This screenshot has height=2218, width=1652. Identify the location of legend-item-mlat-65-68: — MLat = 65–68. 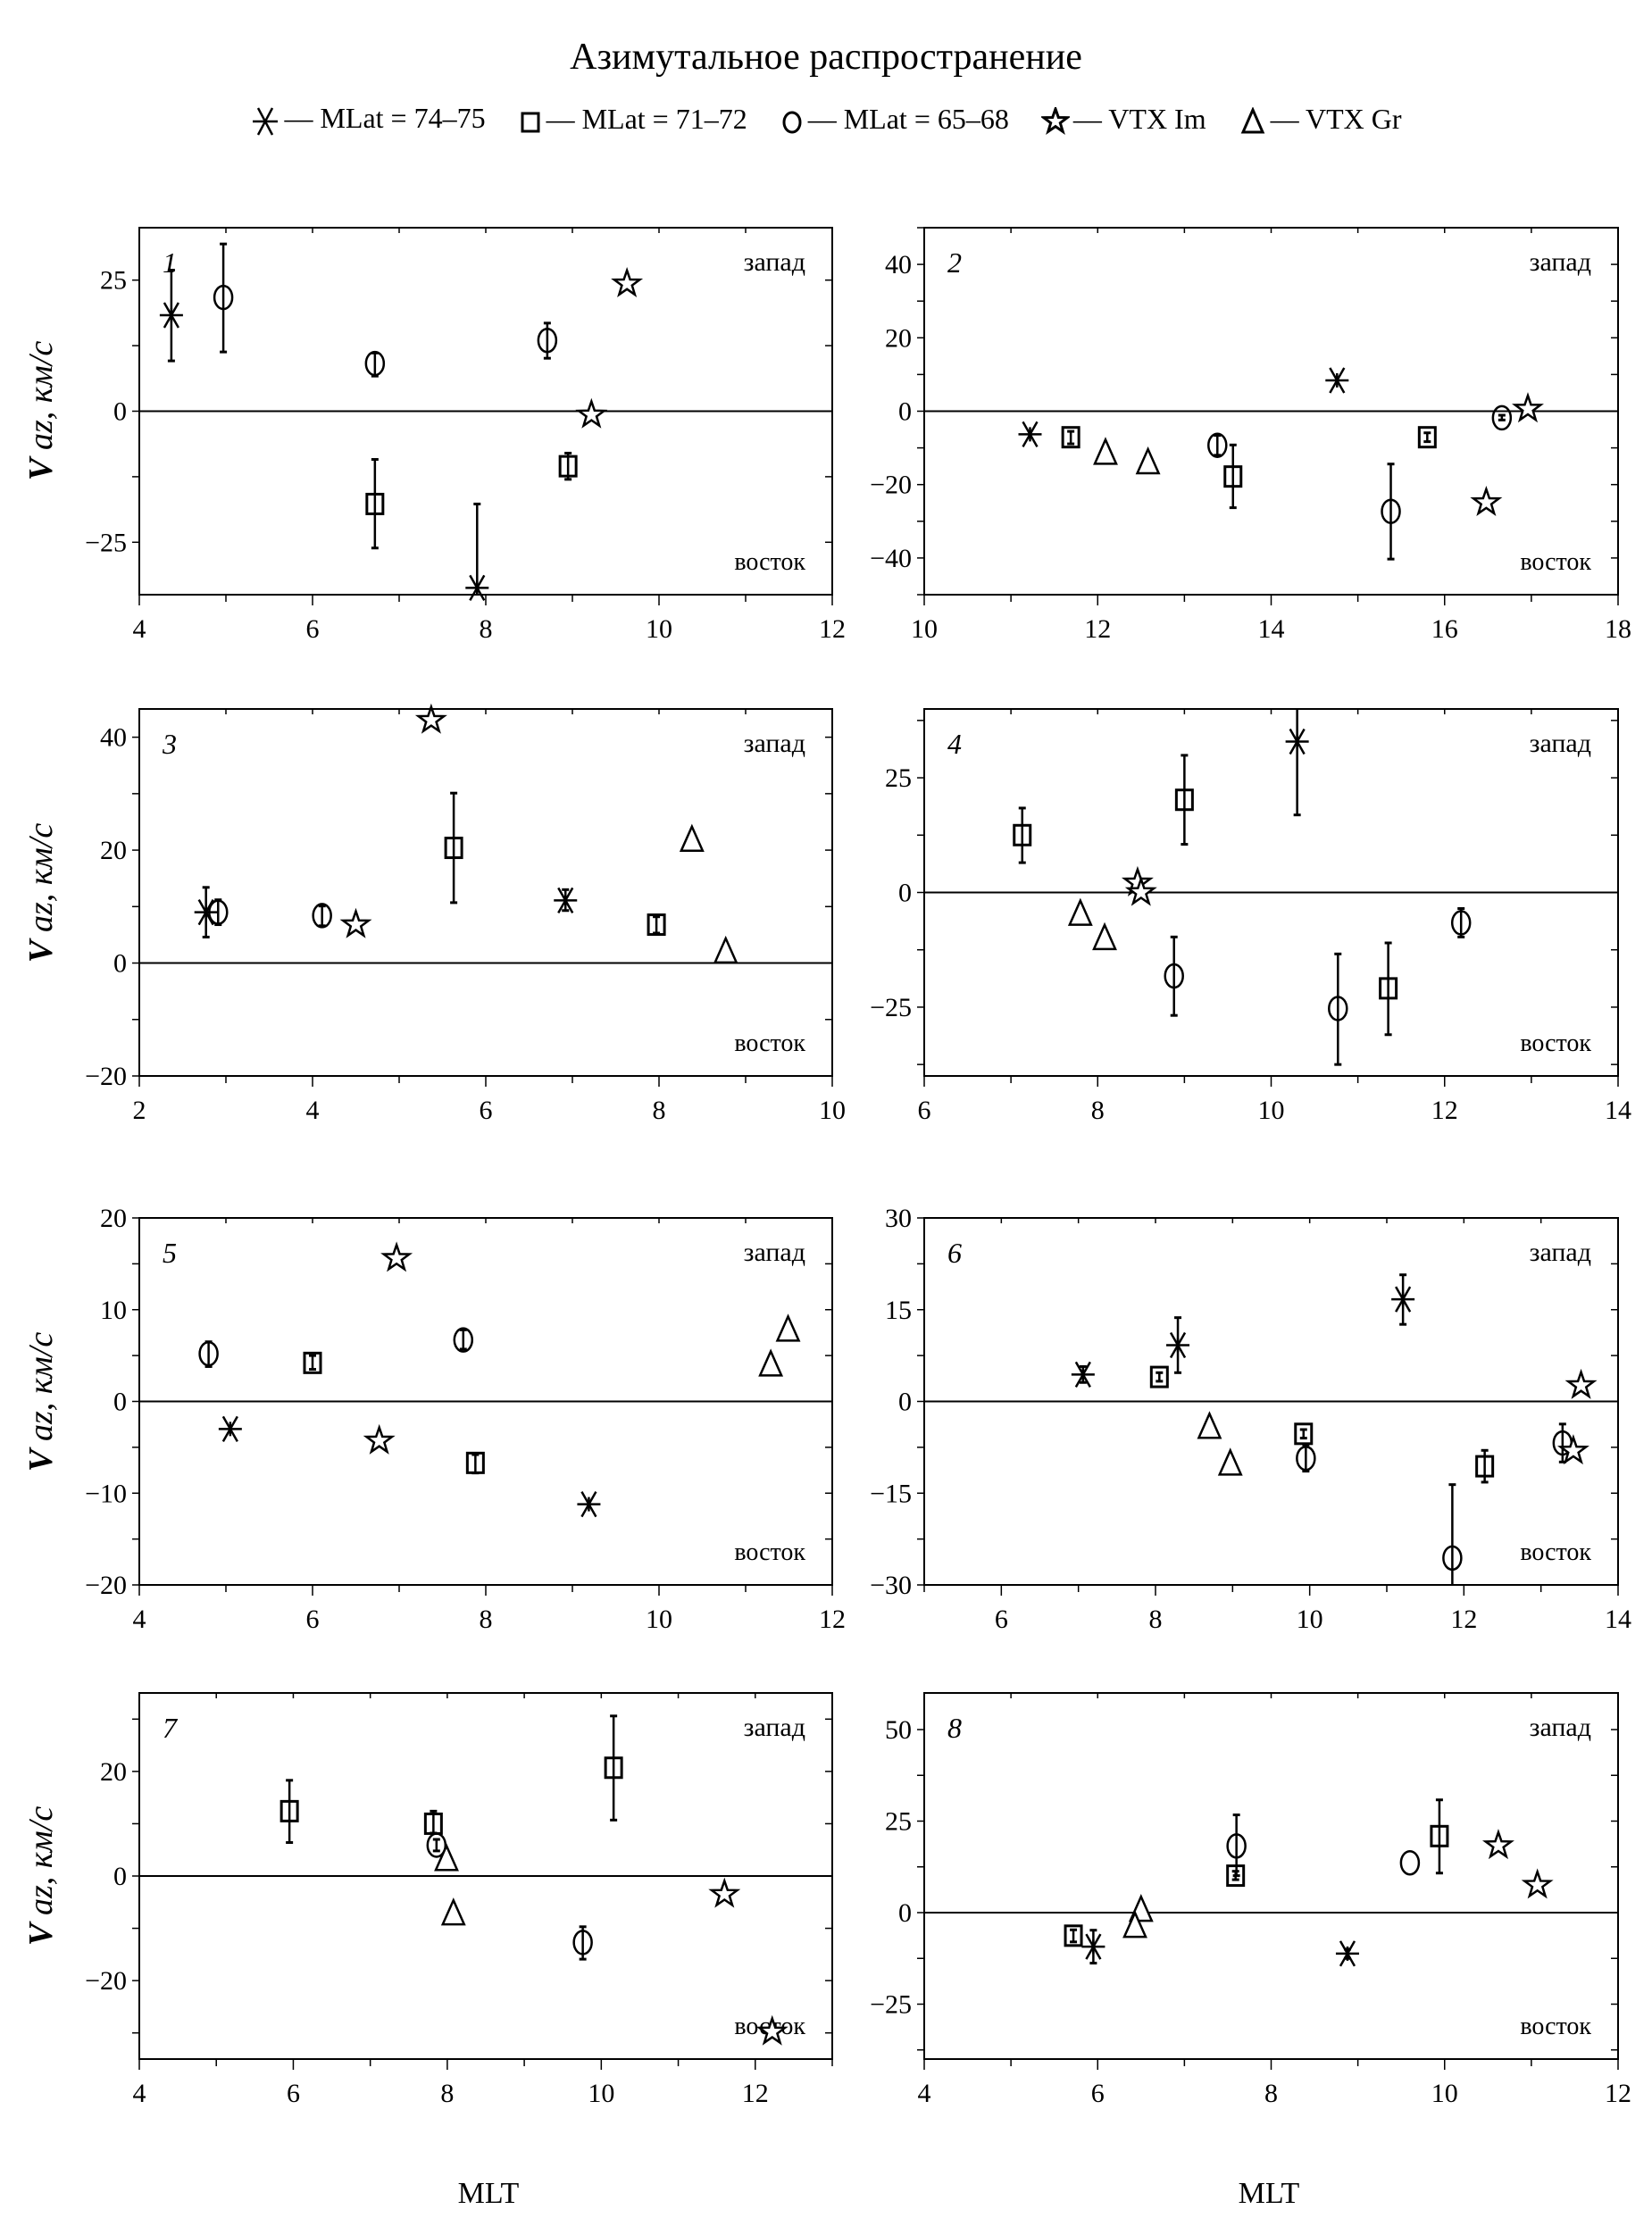
(894, 119).